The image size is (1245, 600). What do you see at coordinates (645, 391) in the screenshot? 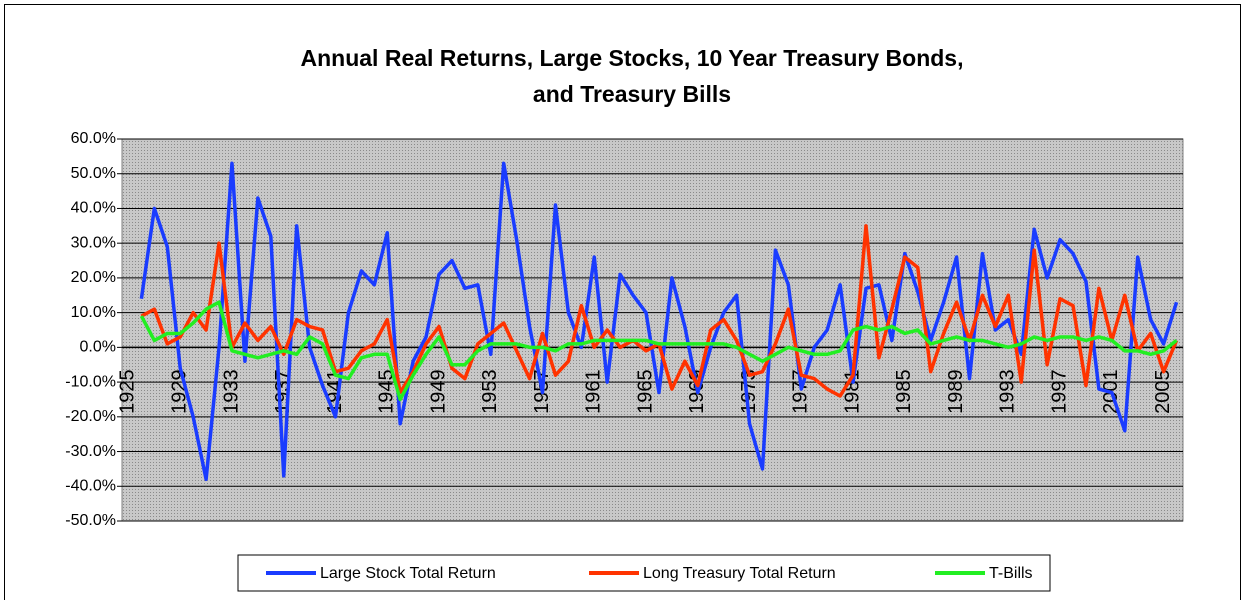
I see `x-tick-label: 1965` at bounding box center [645, 391].